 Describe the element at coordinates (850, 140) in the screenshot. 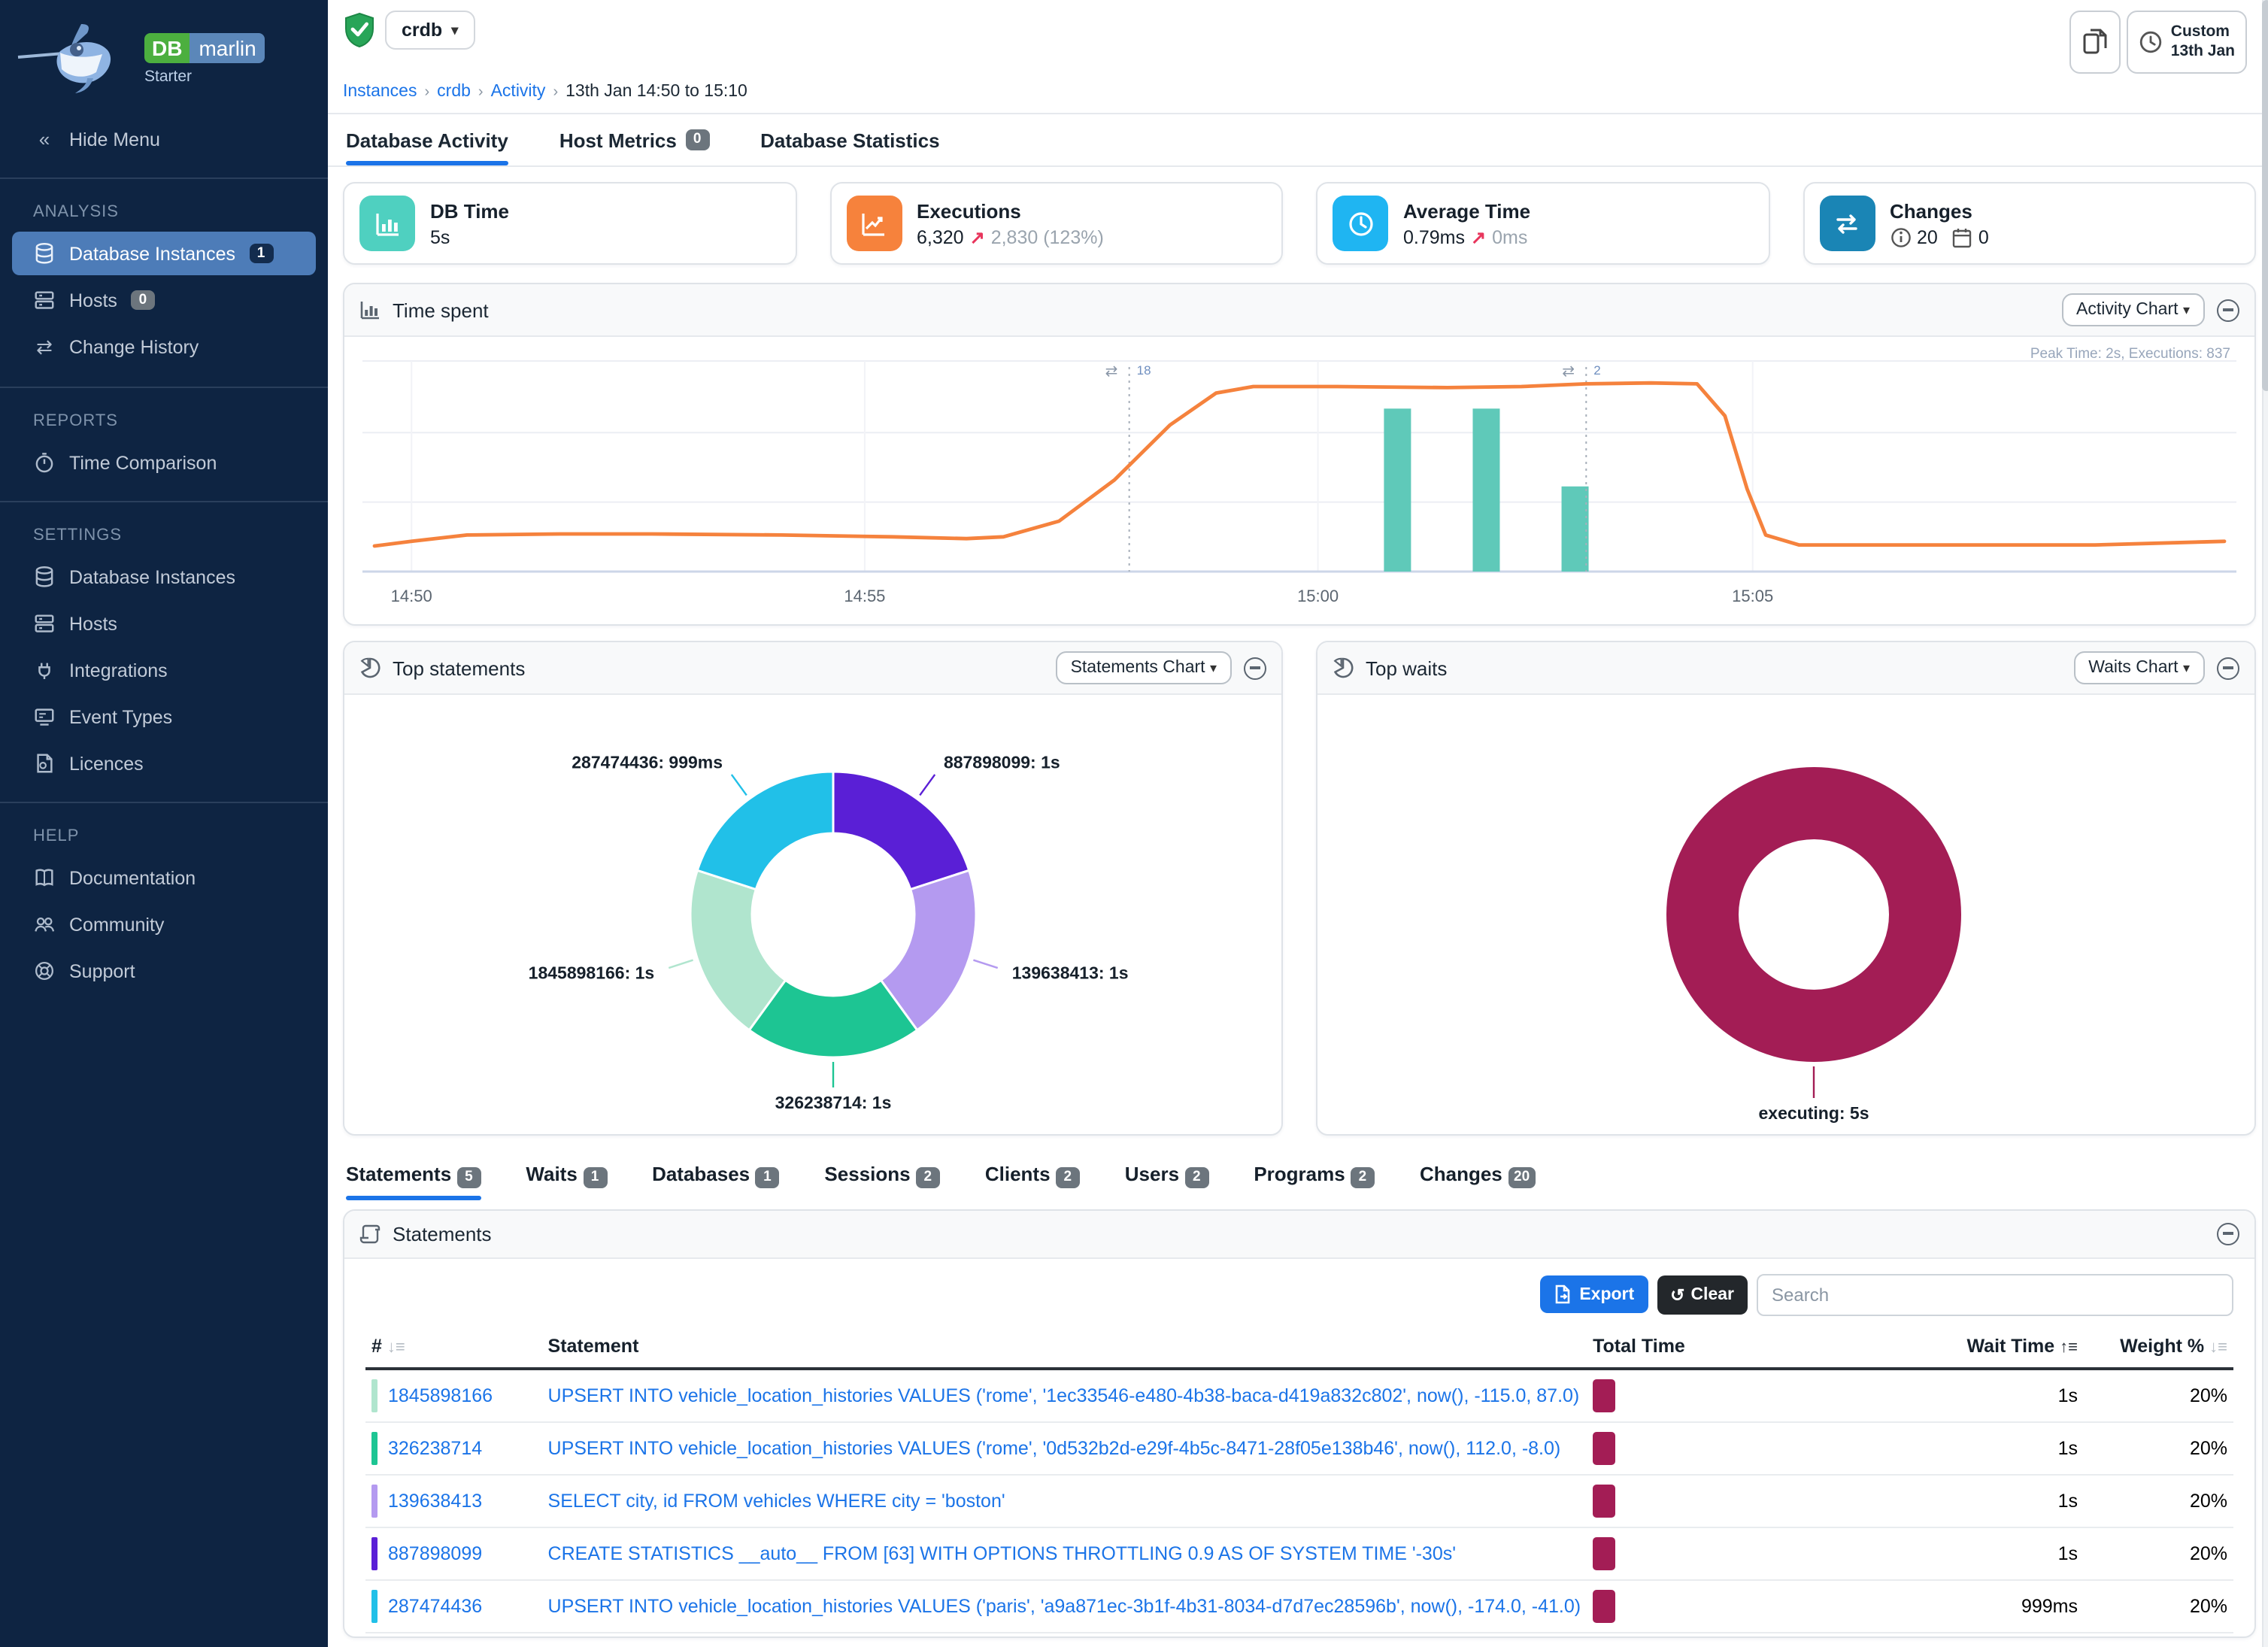

I see `tab-database-statistics: Database Statistics` at that location.